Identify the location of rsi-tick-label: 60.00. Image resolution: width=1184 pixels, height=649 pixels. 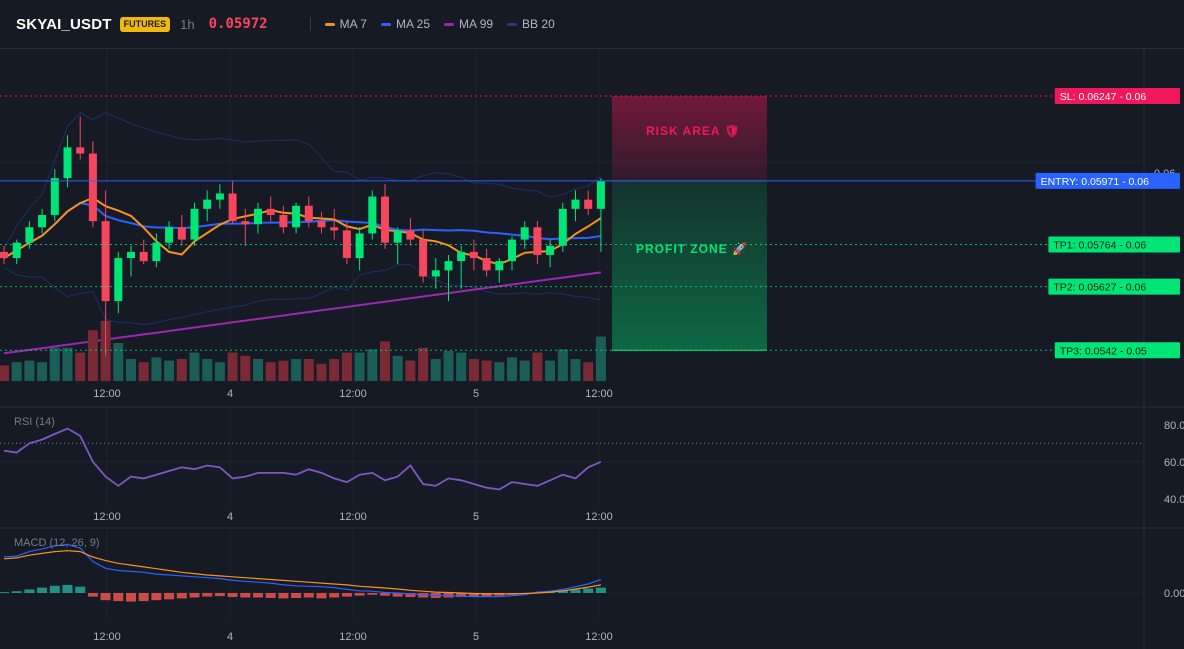
(1174, 463).